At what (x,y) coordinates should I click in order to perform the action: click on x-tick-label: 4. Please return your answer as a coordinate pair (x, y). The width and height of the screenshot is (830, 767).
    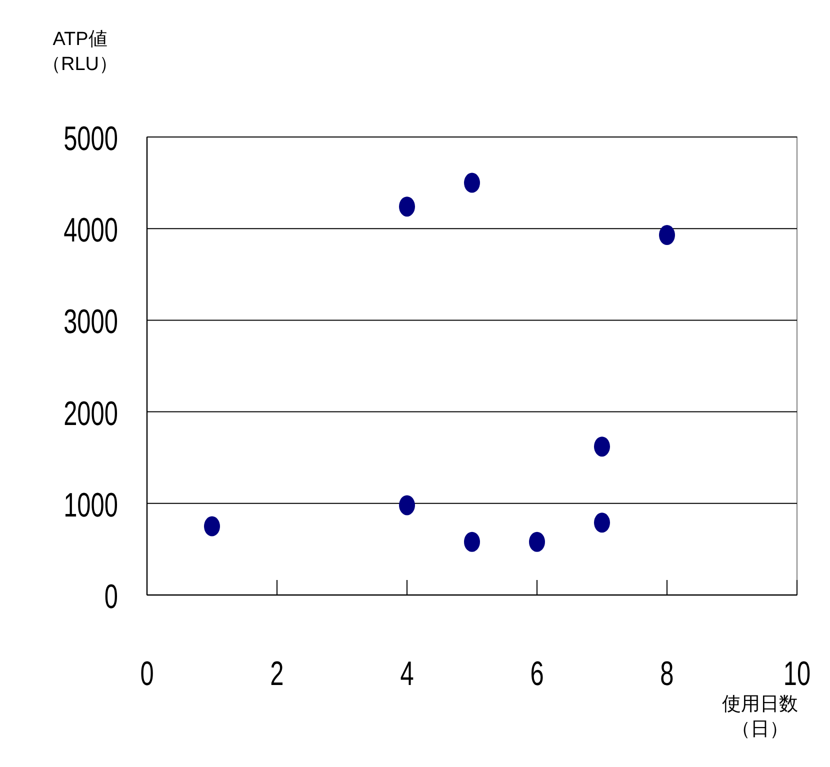
    Looking at the image, I should click on (407, 674).